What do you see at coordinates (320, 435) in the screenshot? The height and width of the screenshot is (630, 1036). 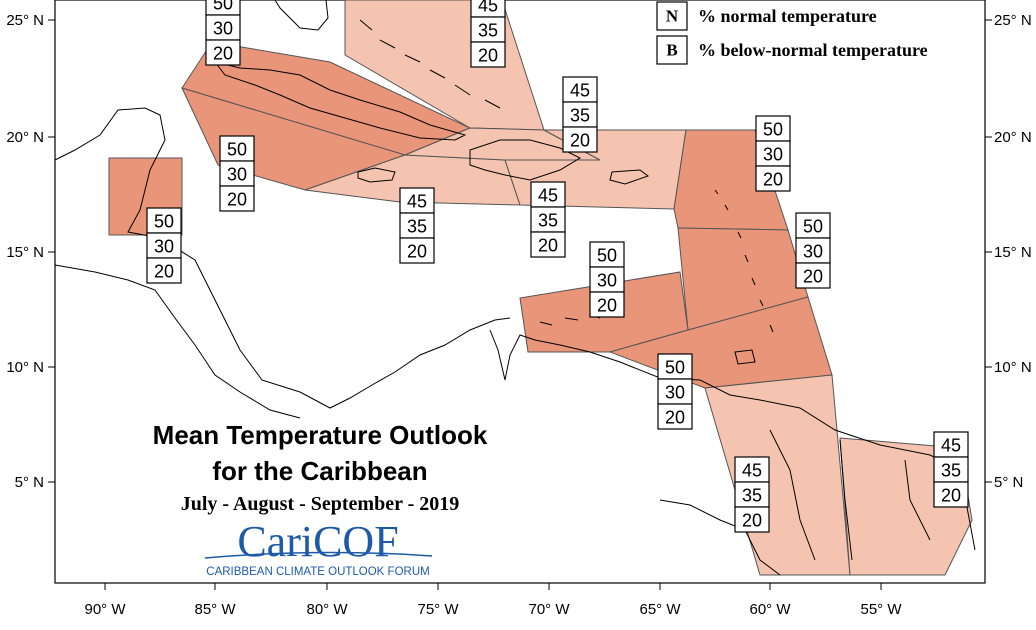 I see `map-title-line1: Mean Temperature Outlook` at bounding box center [320, 435].